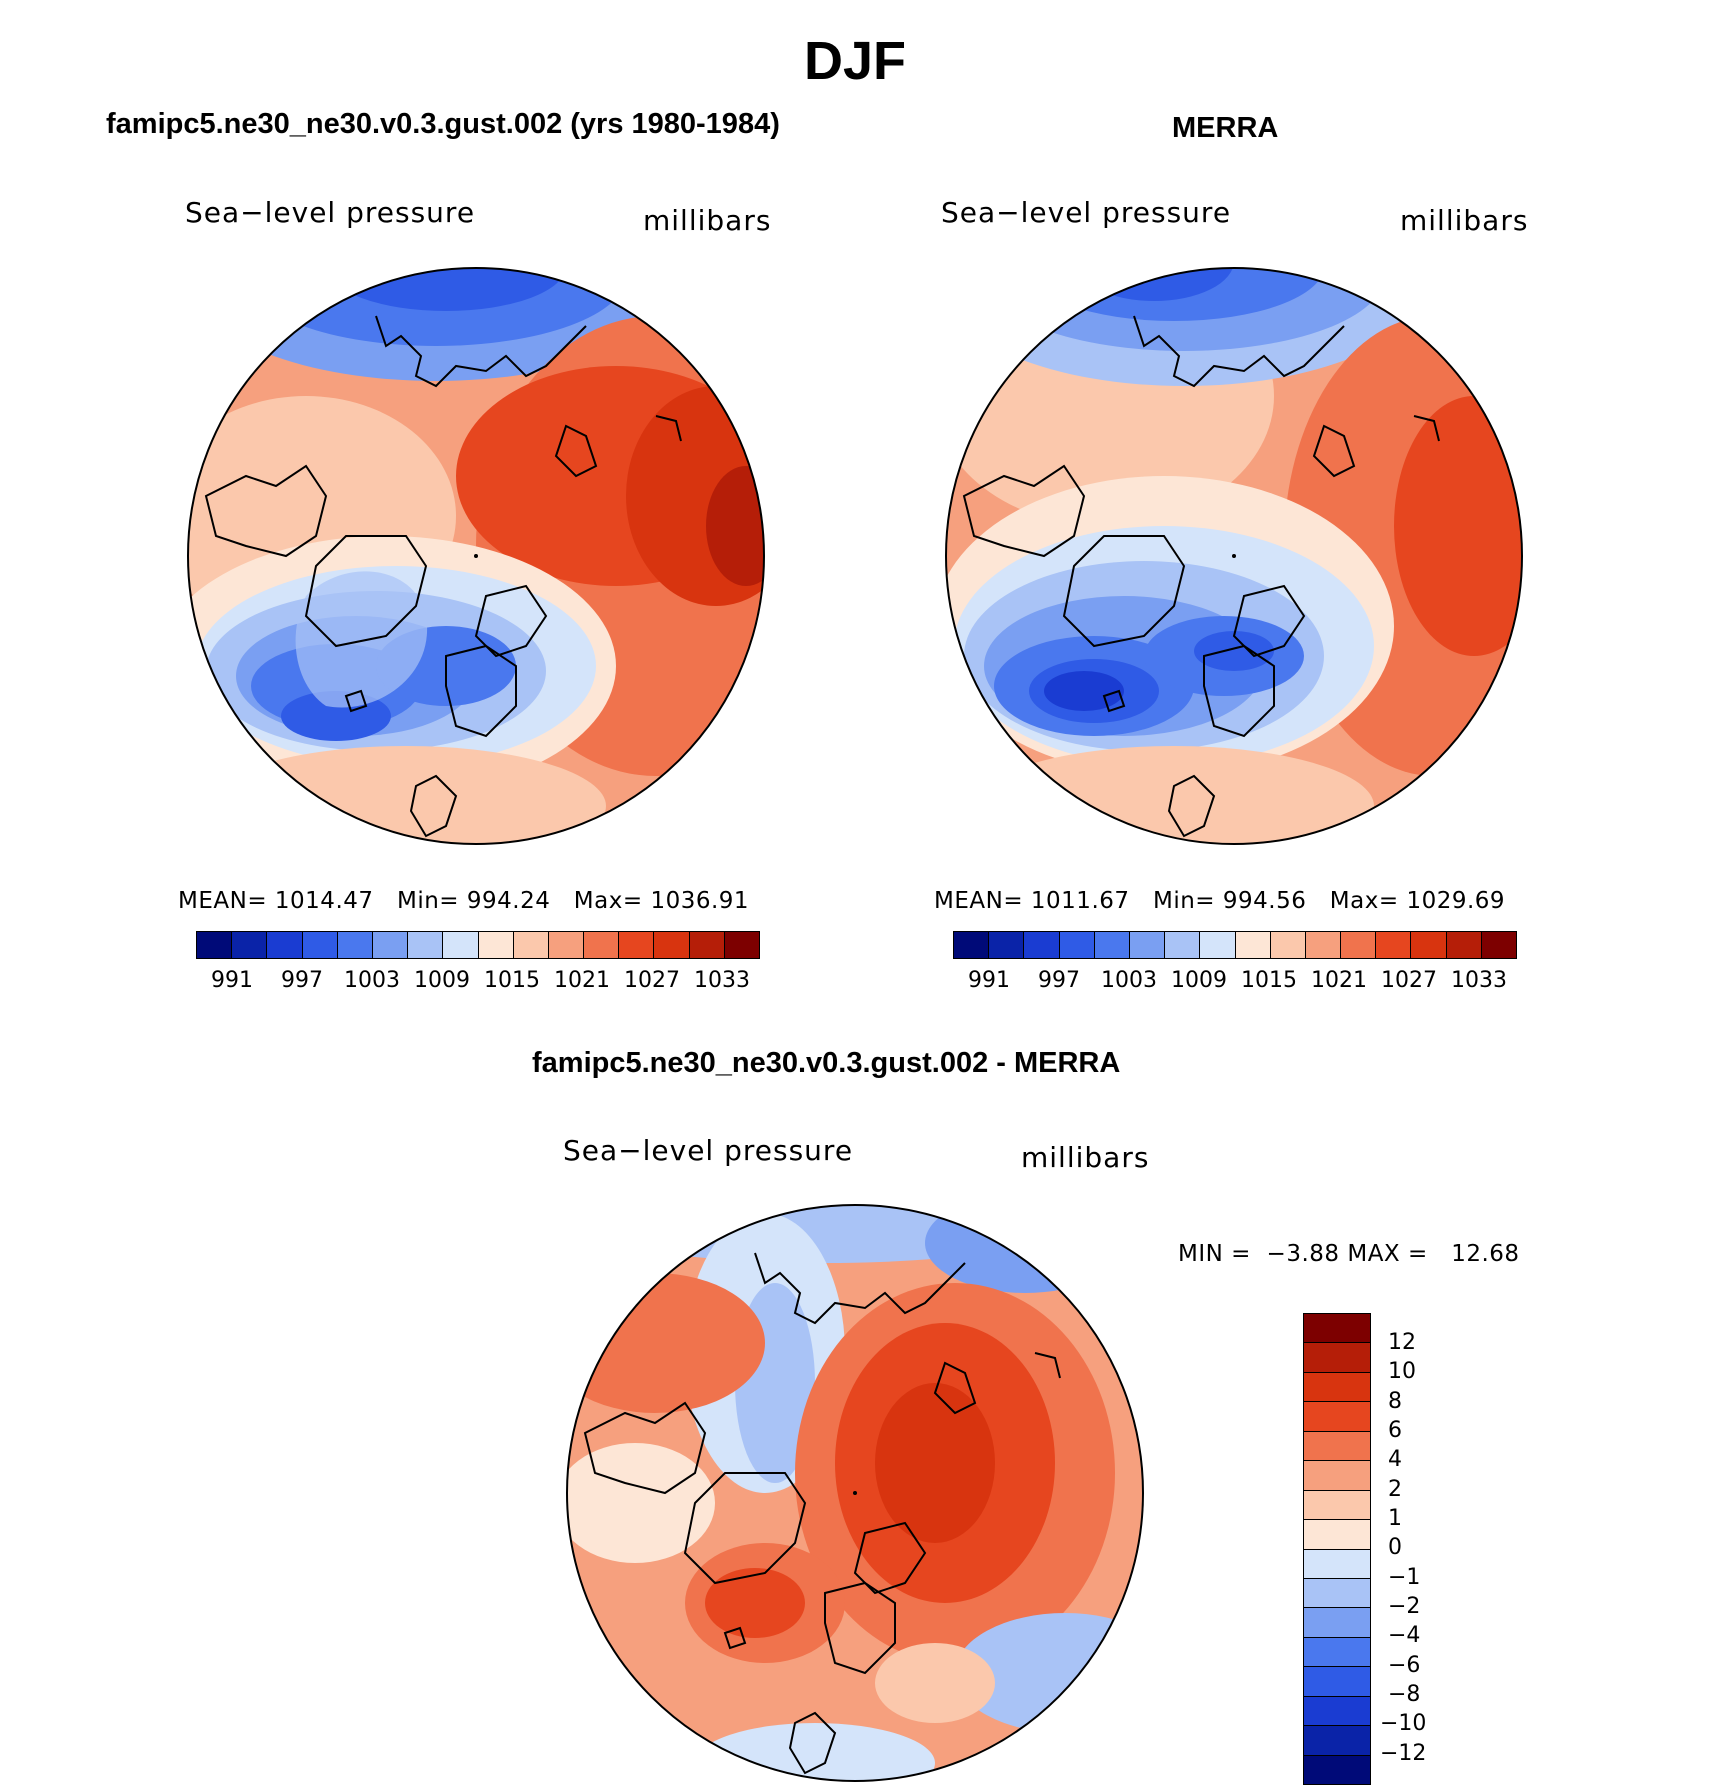 This screenshot has height=1790, width=1710. Describe the element at coordinates (1404, 1694) in the screenshot. I see `colorbar-tick: −8` at that location.